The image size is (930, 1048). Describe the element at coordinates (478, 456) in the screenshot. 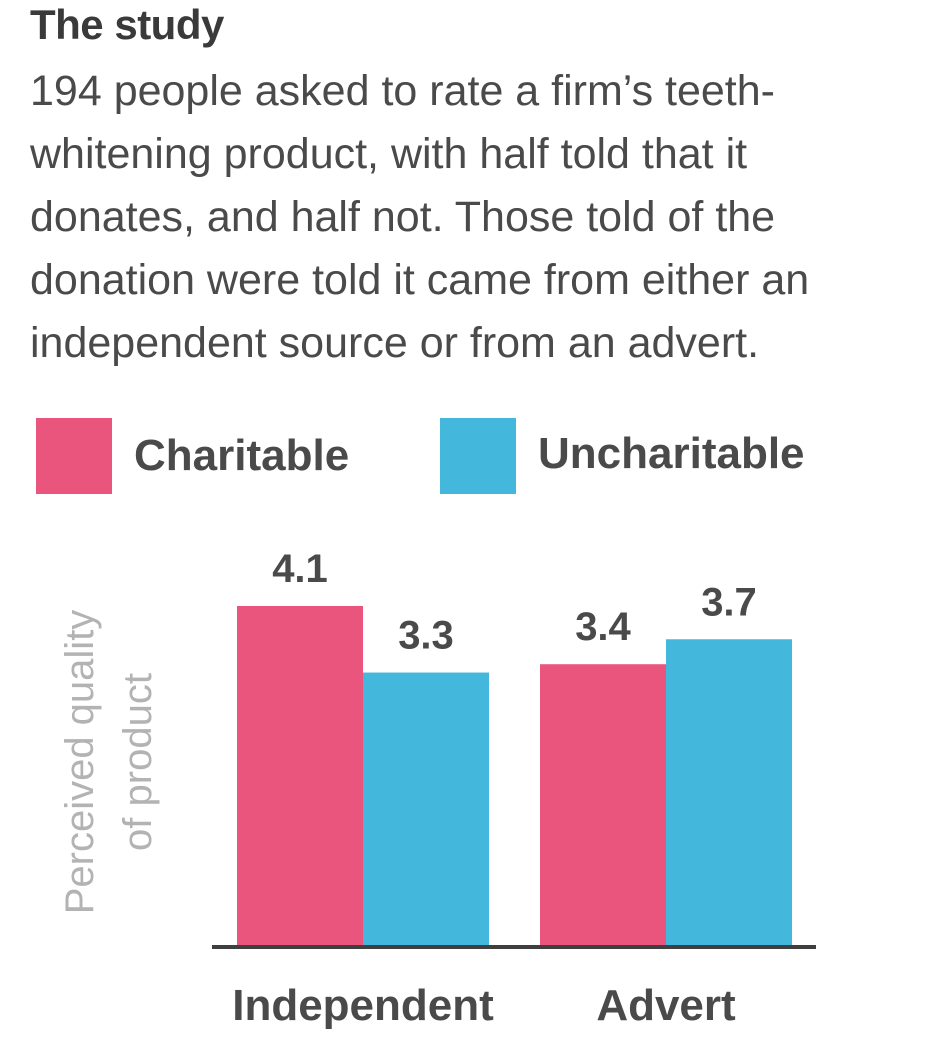

I see `legend-swatch-uncharitable` at that location.